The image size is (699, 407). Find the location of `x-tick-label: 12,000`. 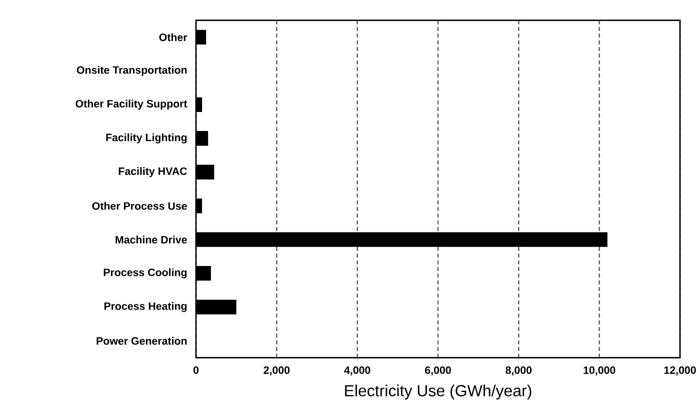

x-tick-label: 12,000 is located at coordinates (680, 371).